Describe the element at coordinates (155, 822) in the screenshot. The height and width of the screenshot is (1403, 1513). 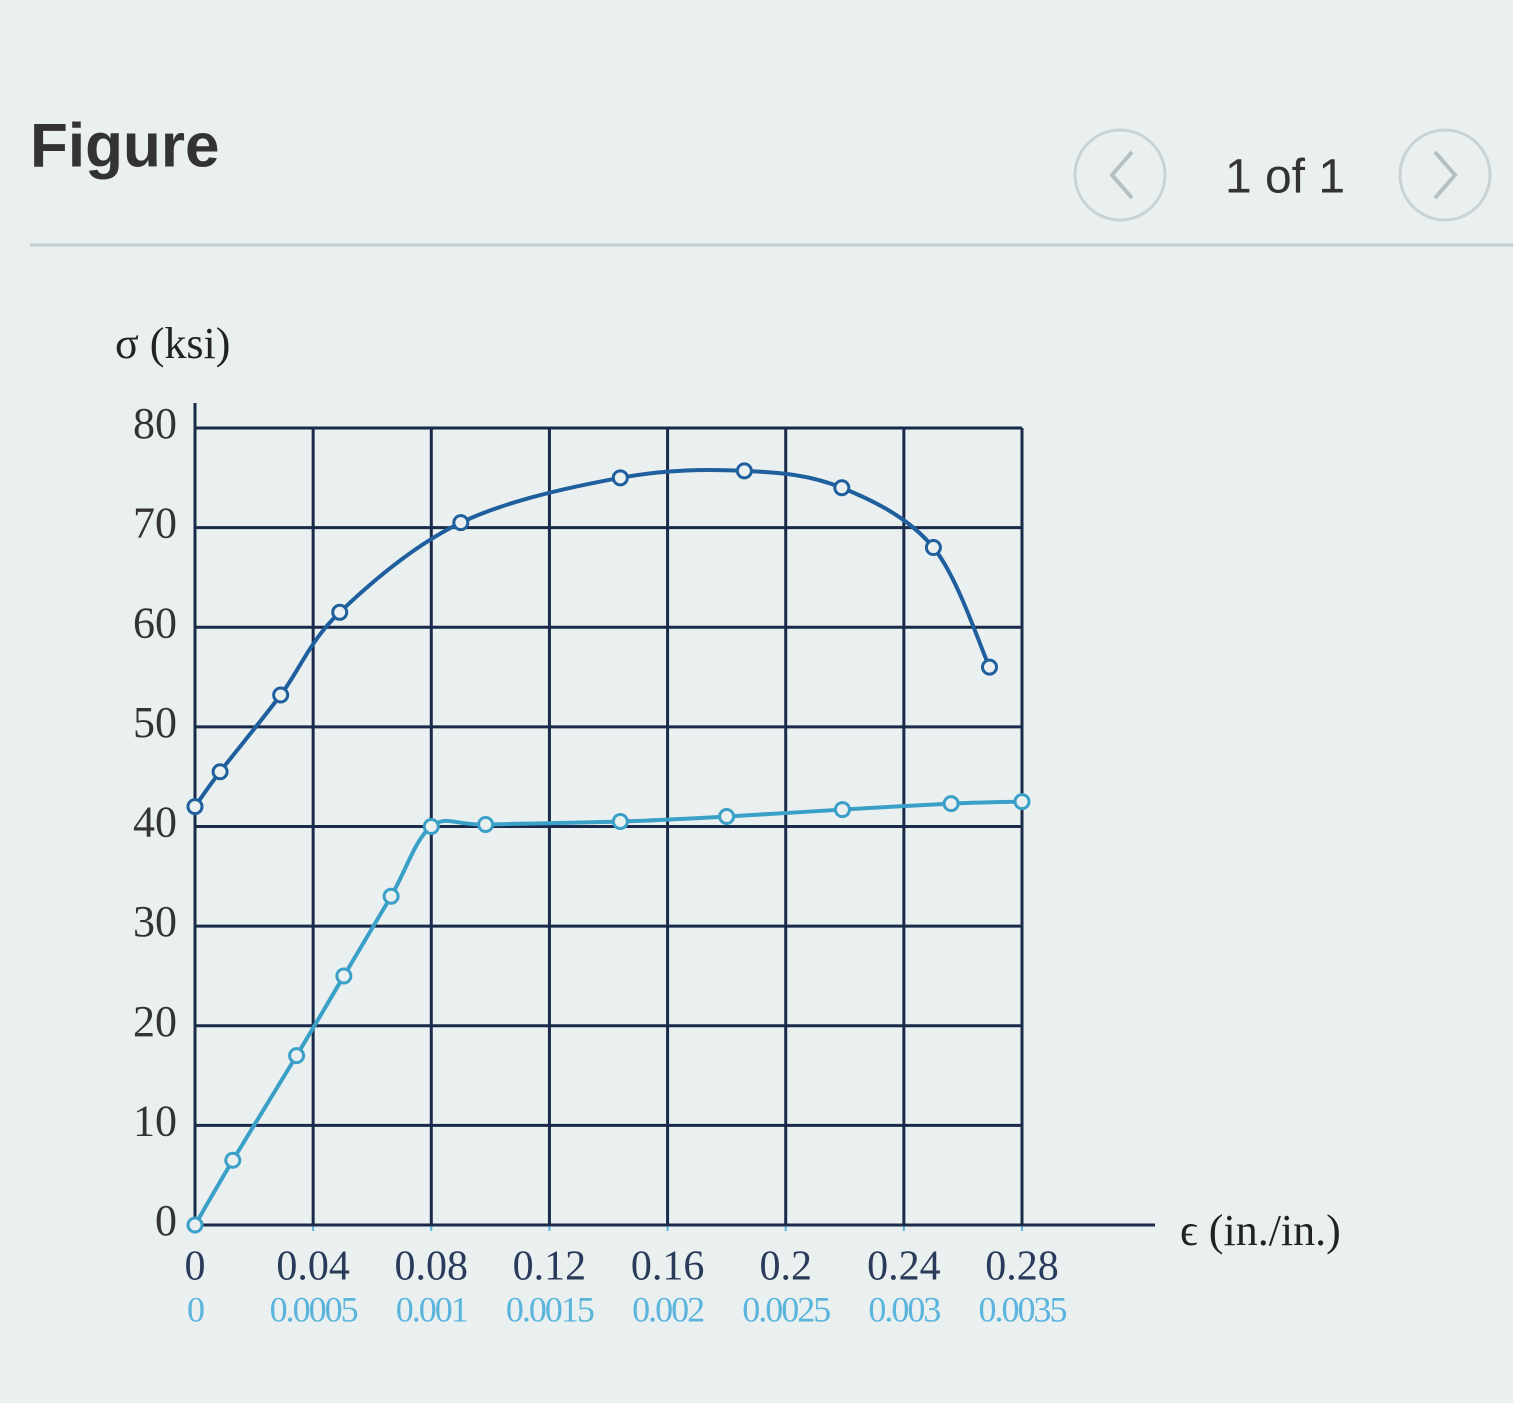
I see `y-tick-label: 40` at that location.